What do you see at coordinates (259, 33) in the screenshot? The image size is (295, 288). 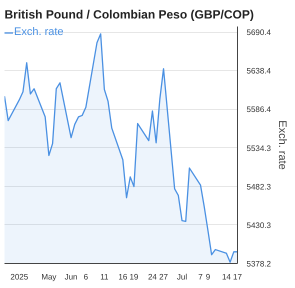 I see `y-tick-label: 5690.4` at bounding box center [259, 33].